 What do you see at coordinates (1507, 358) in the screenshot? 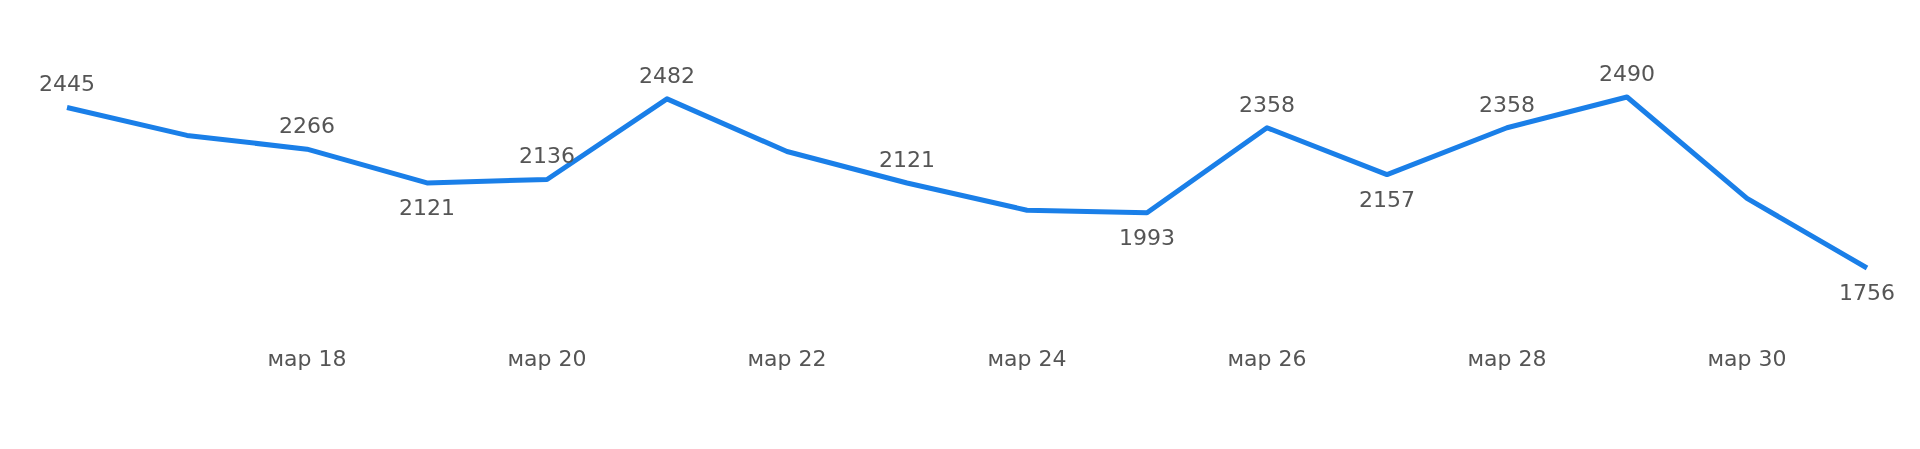
I see `x-tick-label: мар 28` at bounding box center [1507, 358].